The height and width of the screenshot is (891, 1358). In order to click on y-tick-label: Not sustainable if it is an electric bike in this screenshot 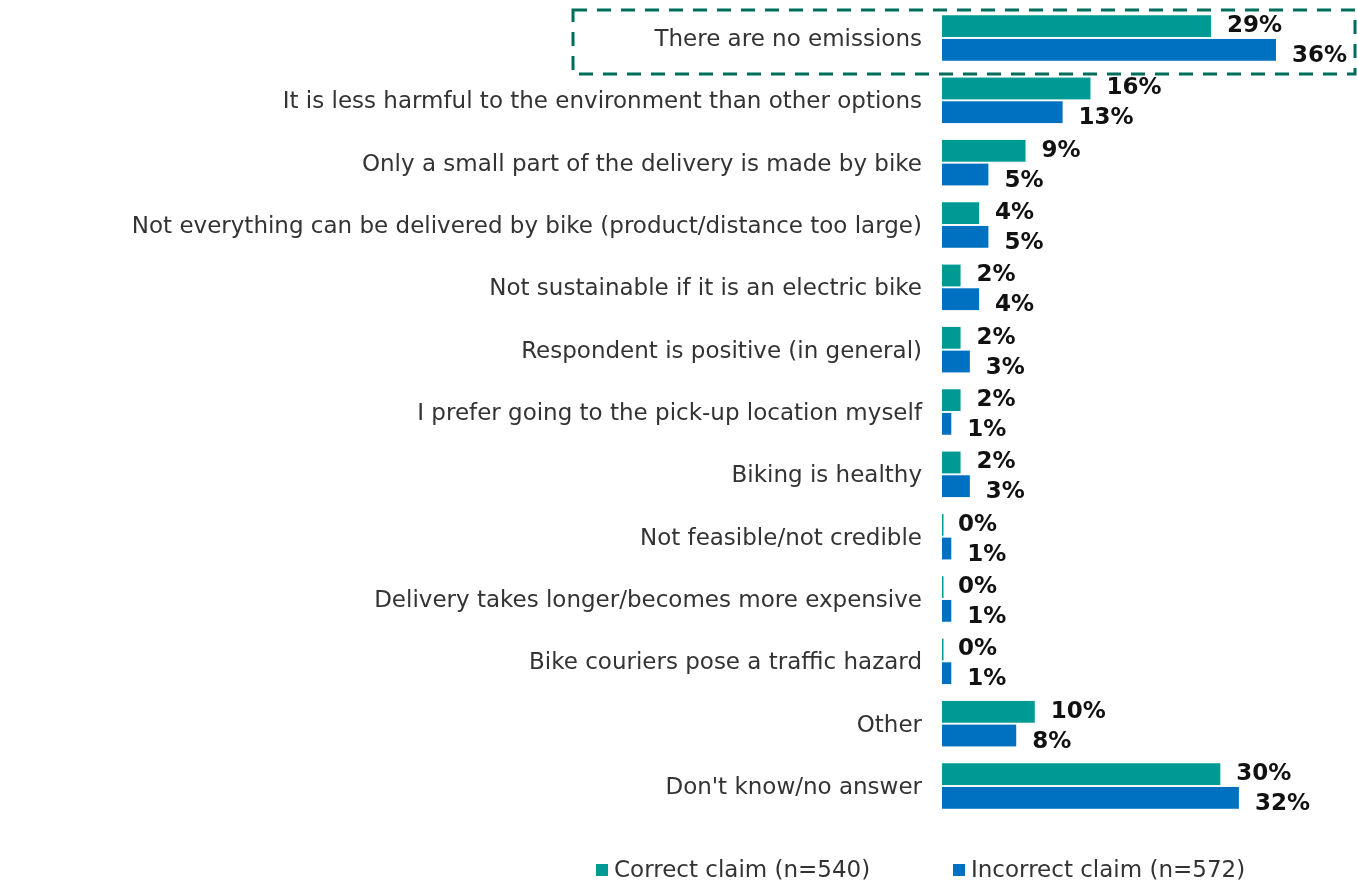, I will do `click(705, 287)`.